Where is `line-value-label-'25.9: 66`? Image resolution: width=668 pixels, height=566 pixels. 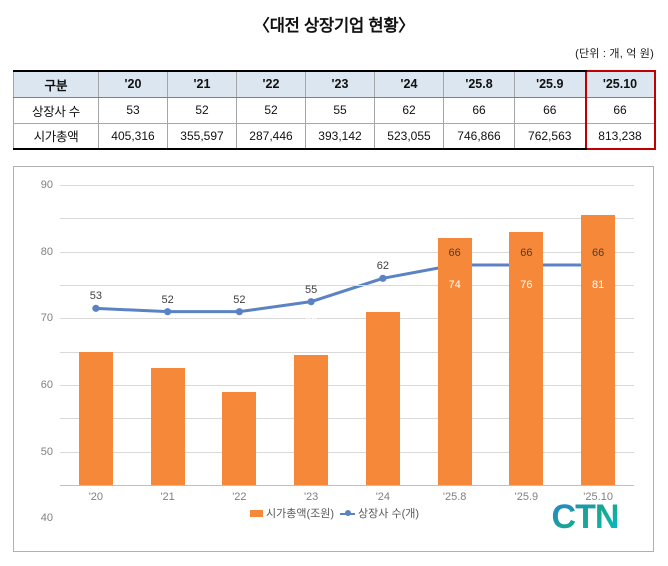
line-value-label-'25.9: 66 is located at coordinates (526, 253).